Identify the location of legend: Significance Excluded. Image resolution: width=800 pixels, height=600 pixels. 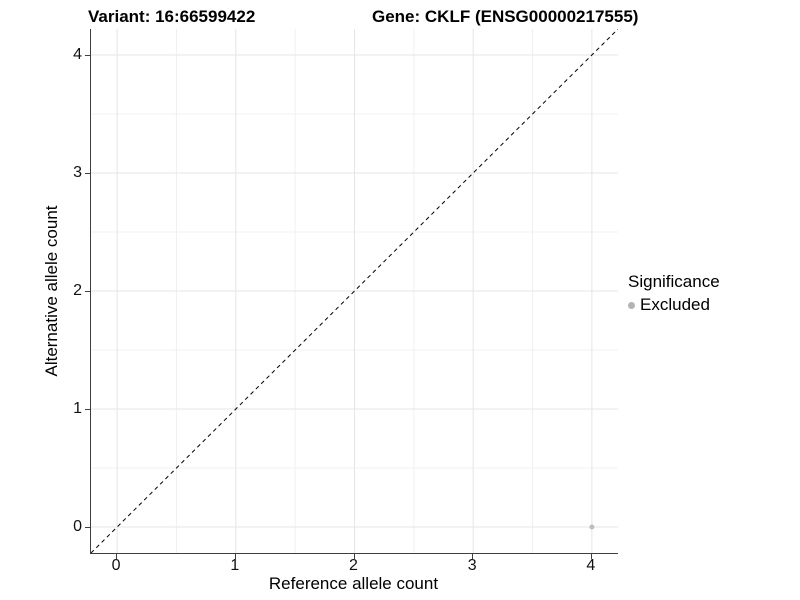
(674, 293).